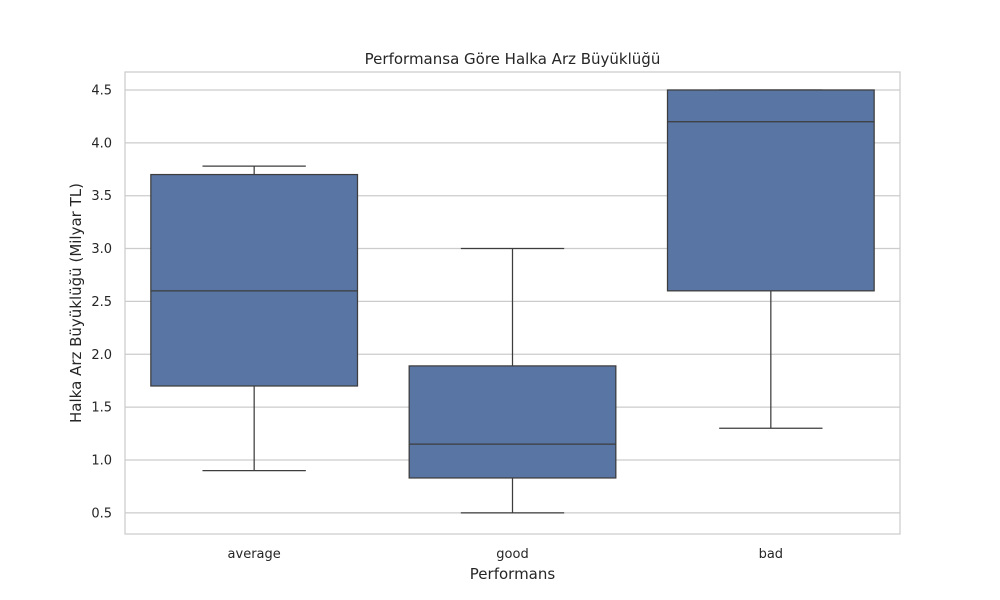 This screenshot has height=600, width=1000. Describe the element at coordinates (101, 408) in the screenshot. I see `y-tick-label: 1.5` at that location.